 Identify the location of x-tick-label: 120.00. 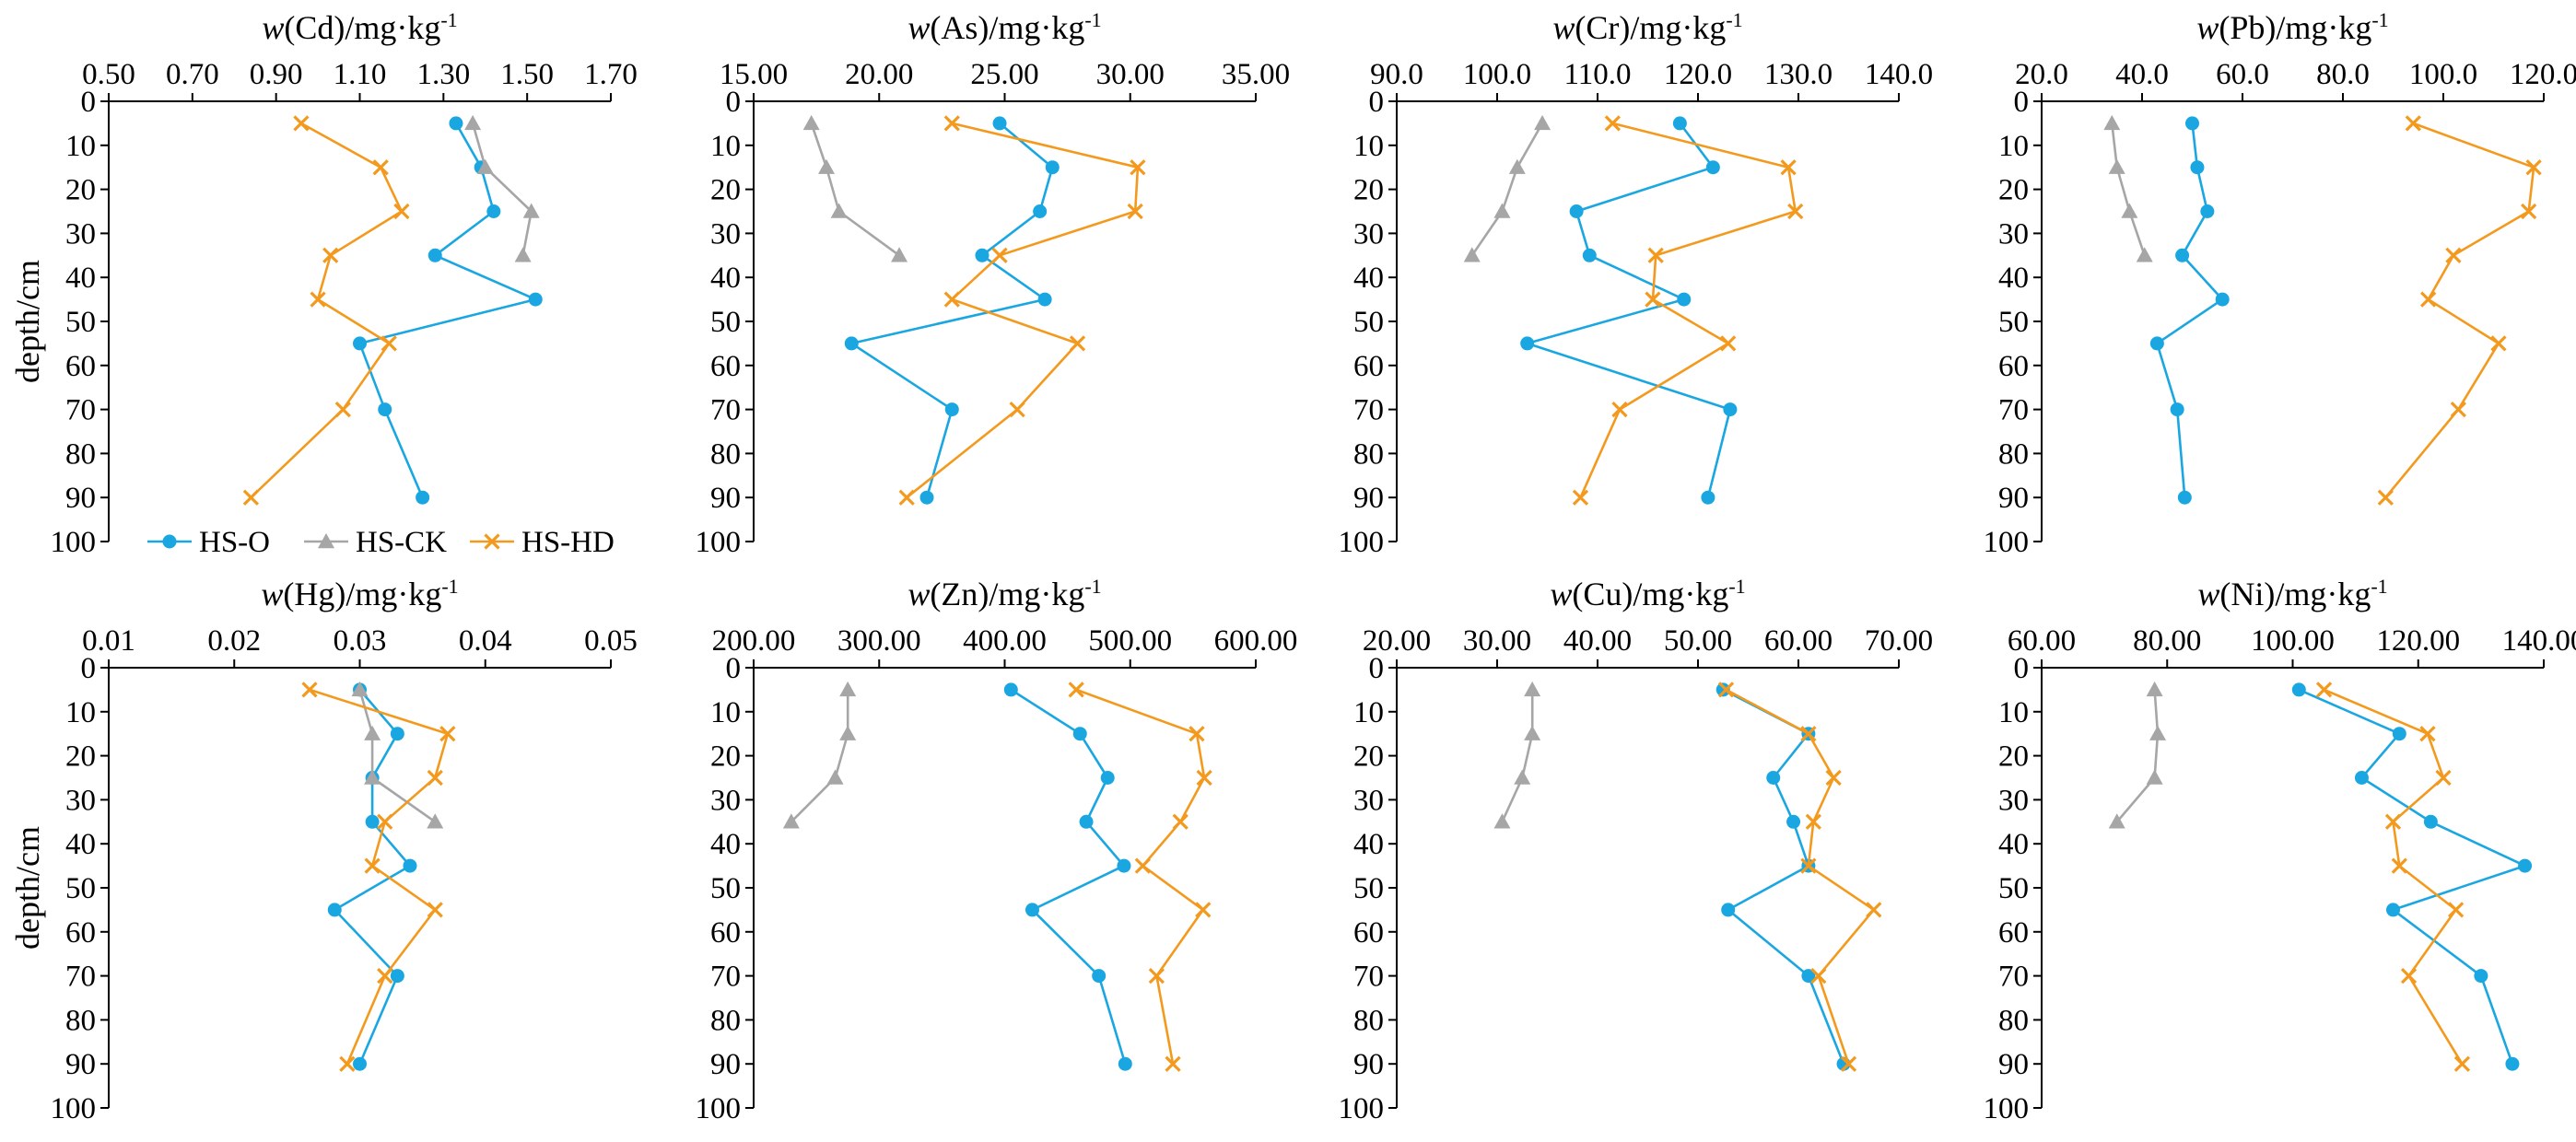
(2418, 641).